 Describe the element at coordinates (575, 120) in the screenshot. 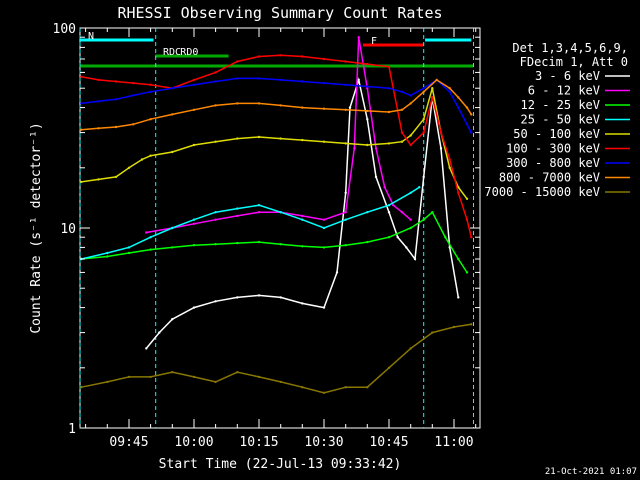

I see `legend-entry: 25 - 50 keV` at that location.